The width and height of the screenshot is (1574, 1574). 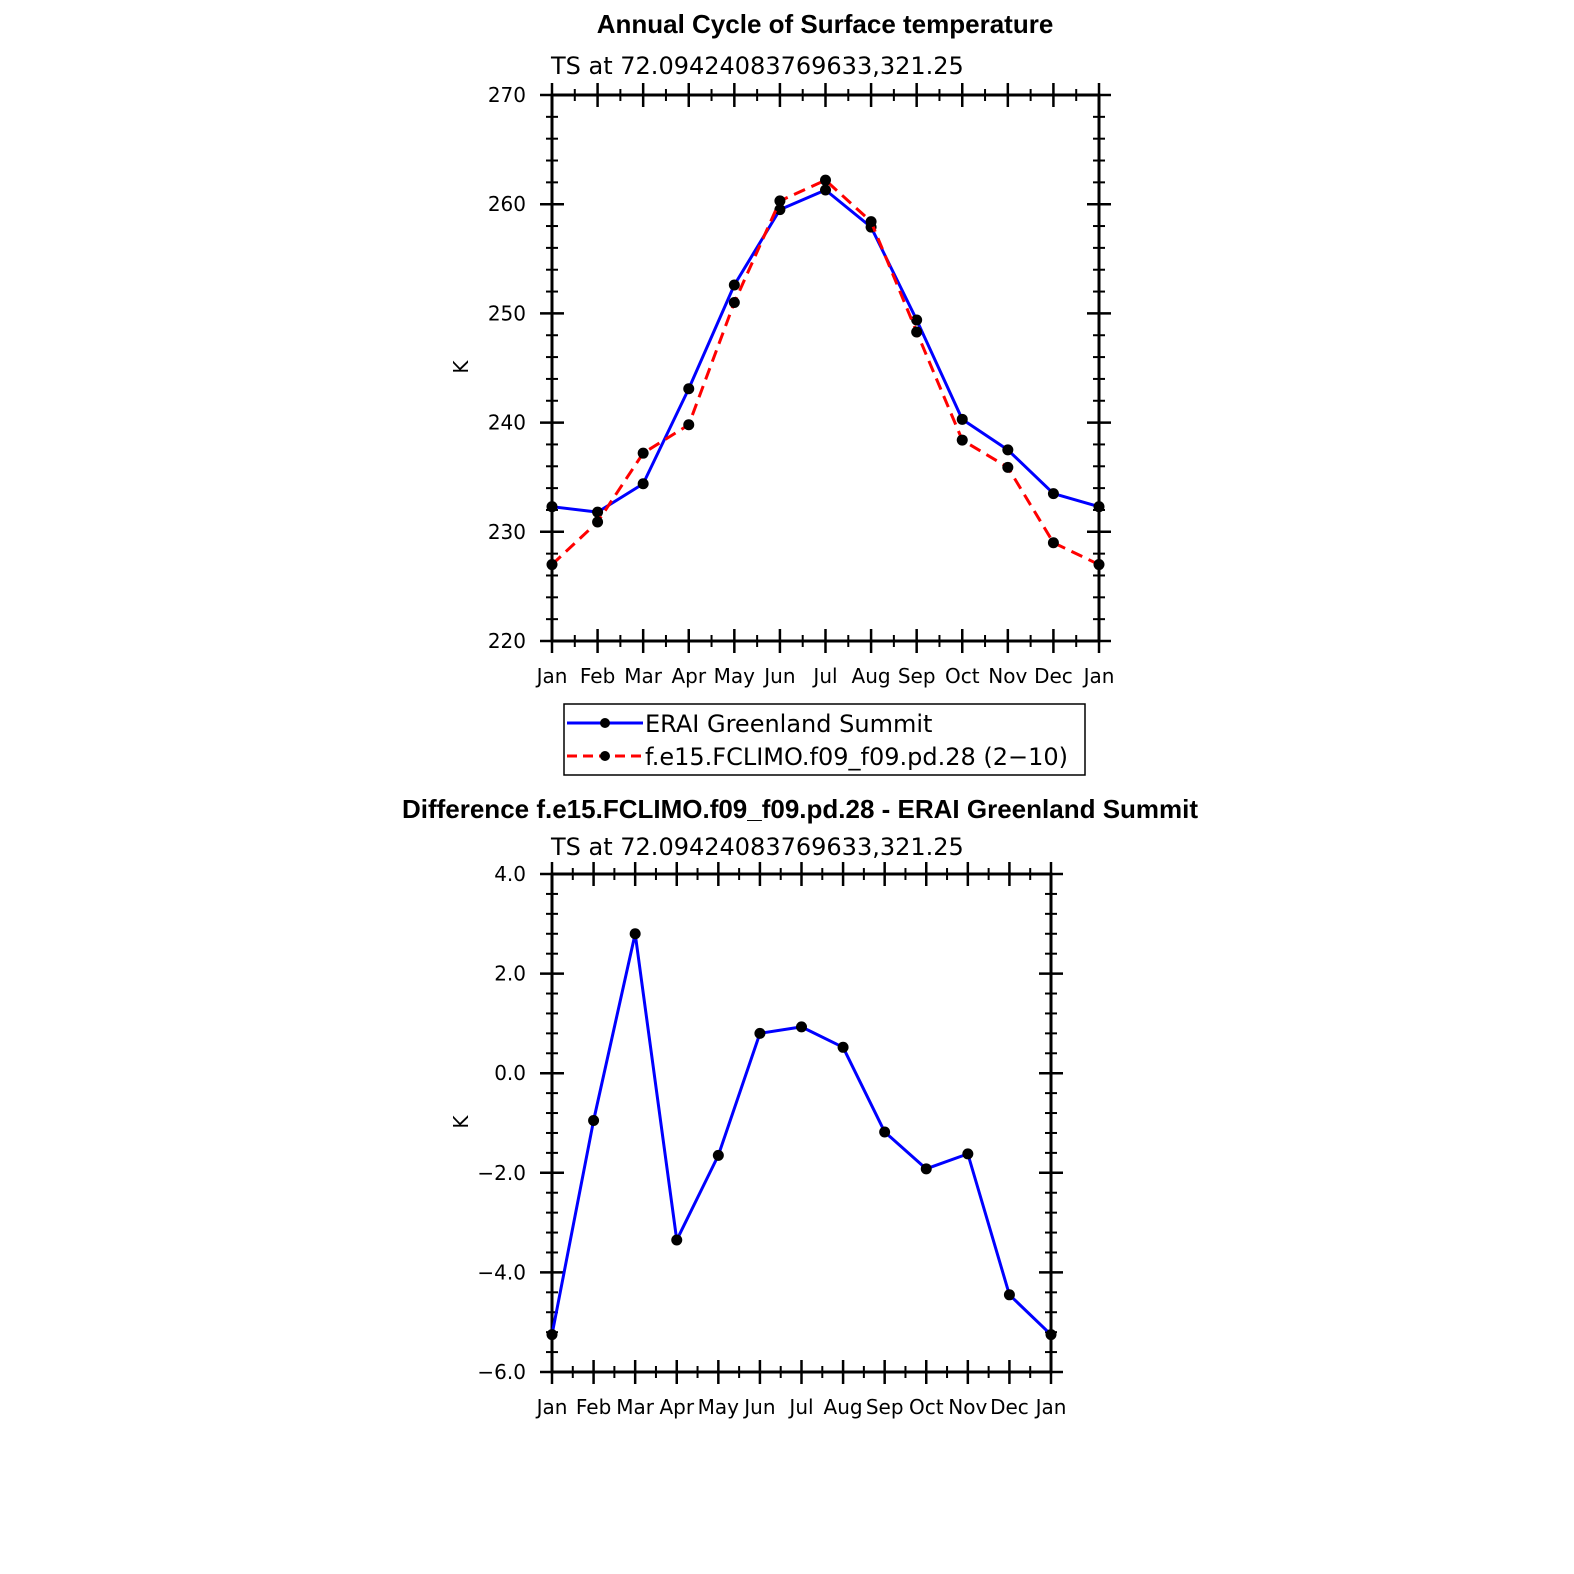 What do you see at coordinates (507, 95) in the screenshot?
I see `y-tick-label: 270` at bounding box center [507, 95].